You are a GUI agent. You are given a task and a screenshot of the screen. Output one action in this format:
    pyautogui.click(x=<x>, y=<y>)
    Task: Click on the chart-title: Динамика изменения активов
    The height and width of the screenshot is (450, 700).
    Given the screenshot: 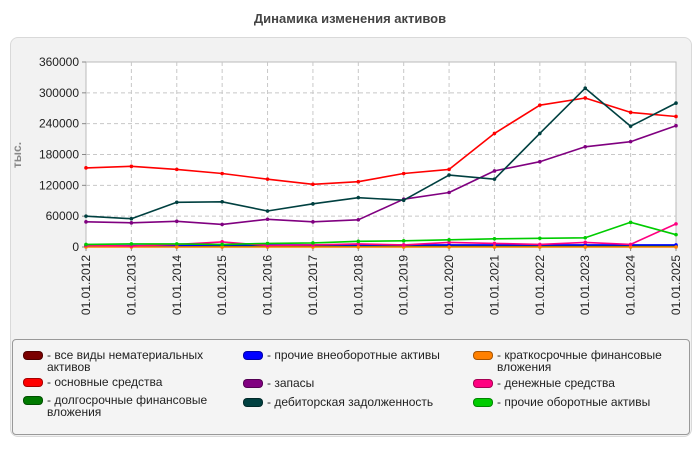 What is the action you would take?
    pyautogui.click(x=350, y=18)
    